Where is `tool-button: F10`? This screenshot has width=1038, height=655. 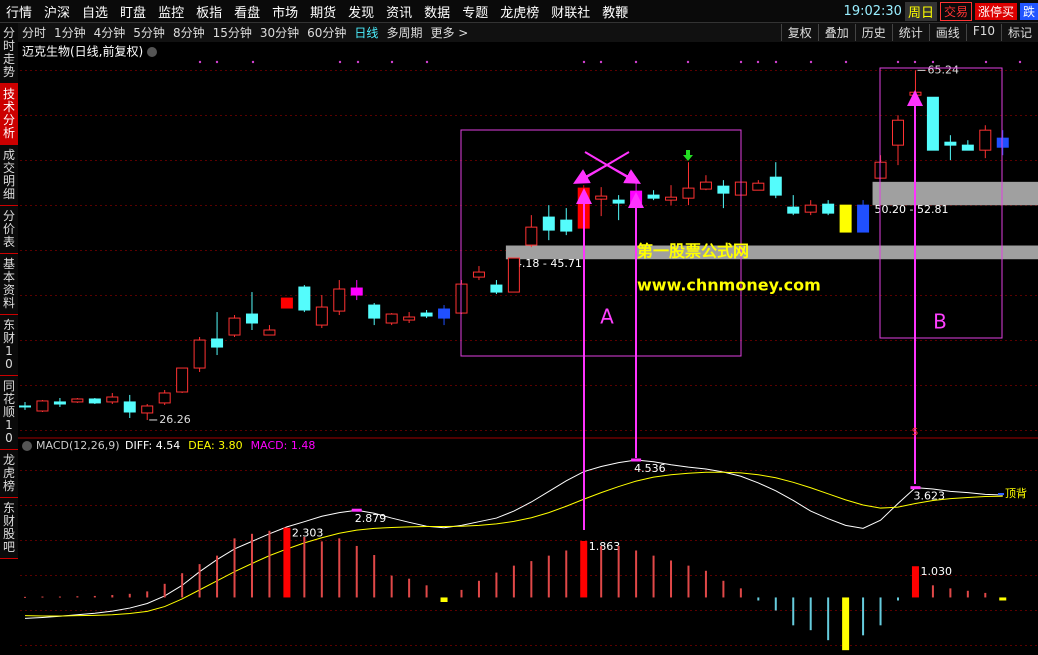 tool-button: F10 is located at coordinates (983, 32).